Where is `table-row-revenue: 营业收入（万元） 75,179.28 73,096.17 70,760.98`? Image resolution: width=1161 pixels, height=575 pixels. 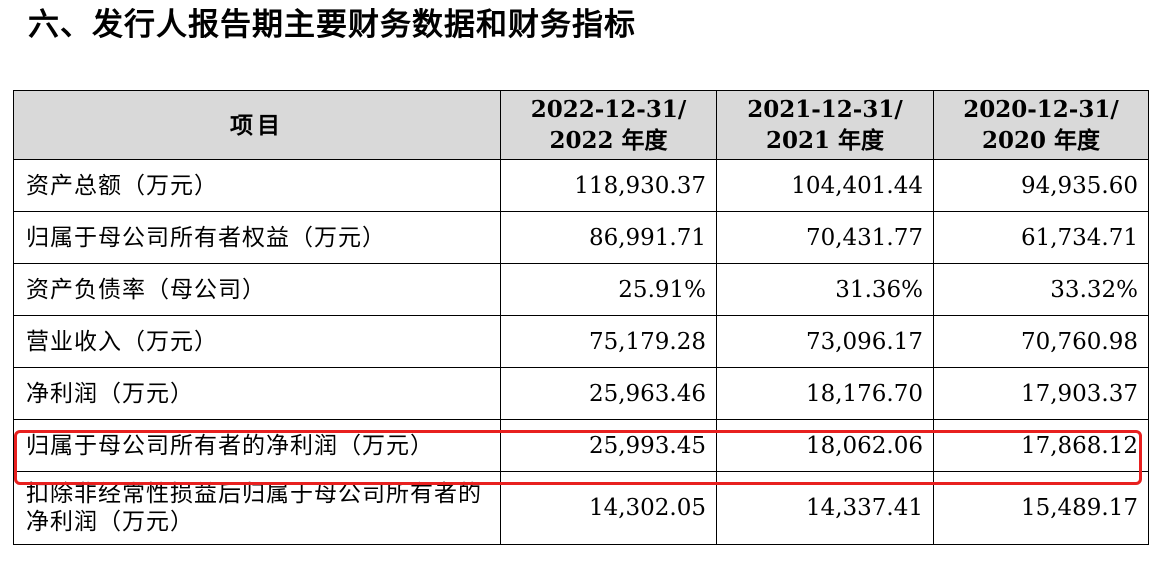
table-row-revenue: 营业收入（万元） 75,179.28 73,096.17 70,760.98 is located at coordinates (581, 341).